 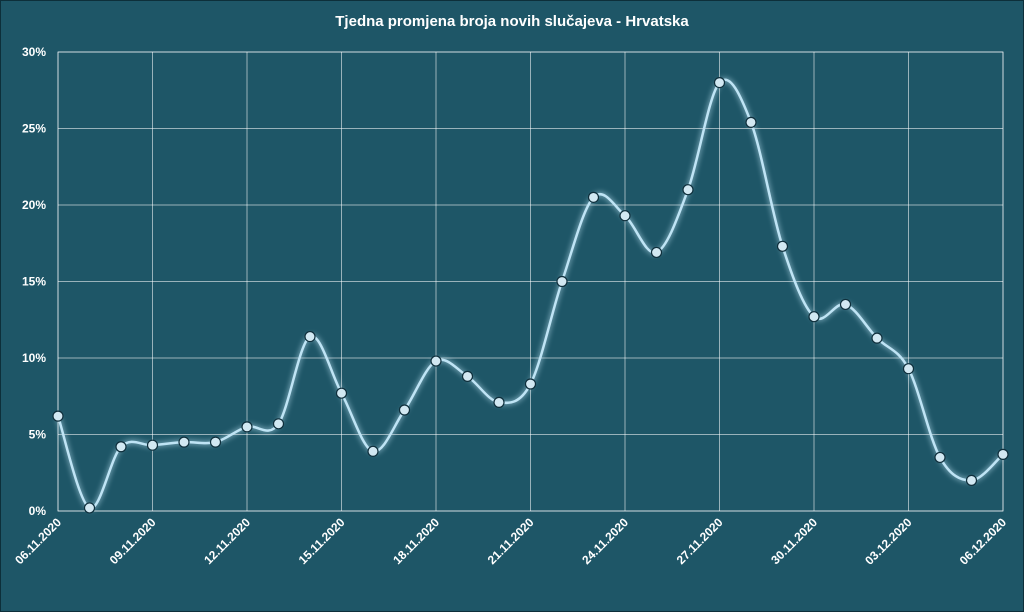 What do you see at coordinates (511, 541) in the screenshot?
I see `x-tick-label: 21.11.2020` at bounding box center [511, 541].